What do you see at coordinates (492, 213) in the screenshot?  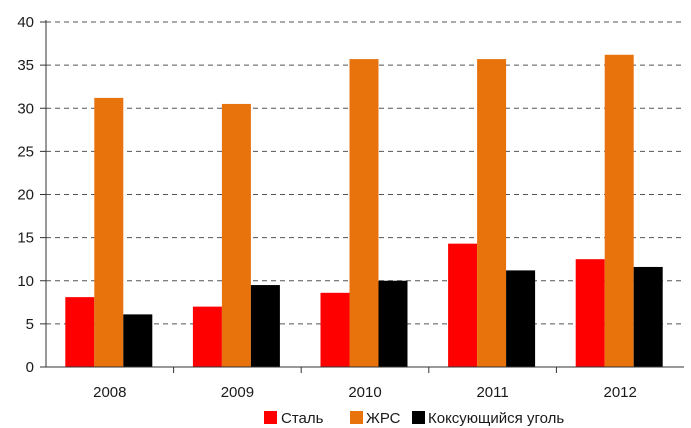 I see `bar-жрс-2011` at bounding box center [492, 213].